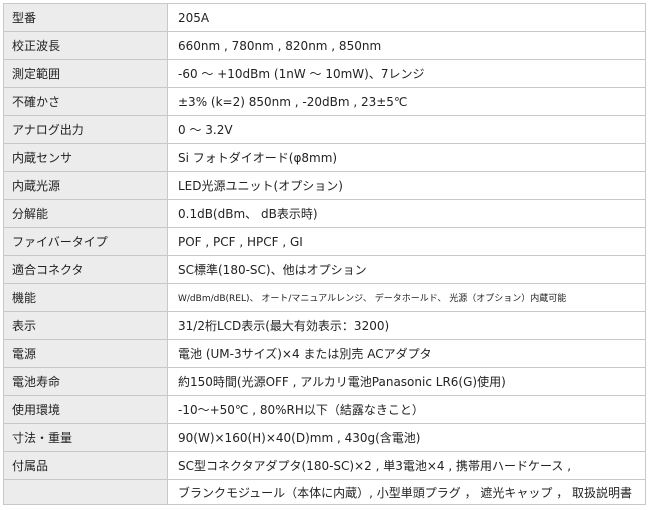 The image size is (648, 510). I want to click on row-value: 0.1dB(dBm、 dB表示時), so click(406, 213).